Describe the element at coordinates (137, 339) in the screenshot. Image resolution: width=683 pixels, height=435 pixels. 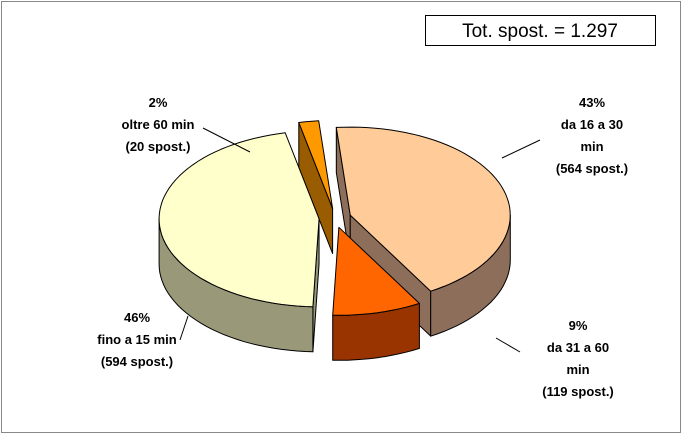
I see `category-label: fino a 15 min` at that location.